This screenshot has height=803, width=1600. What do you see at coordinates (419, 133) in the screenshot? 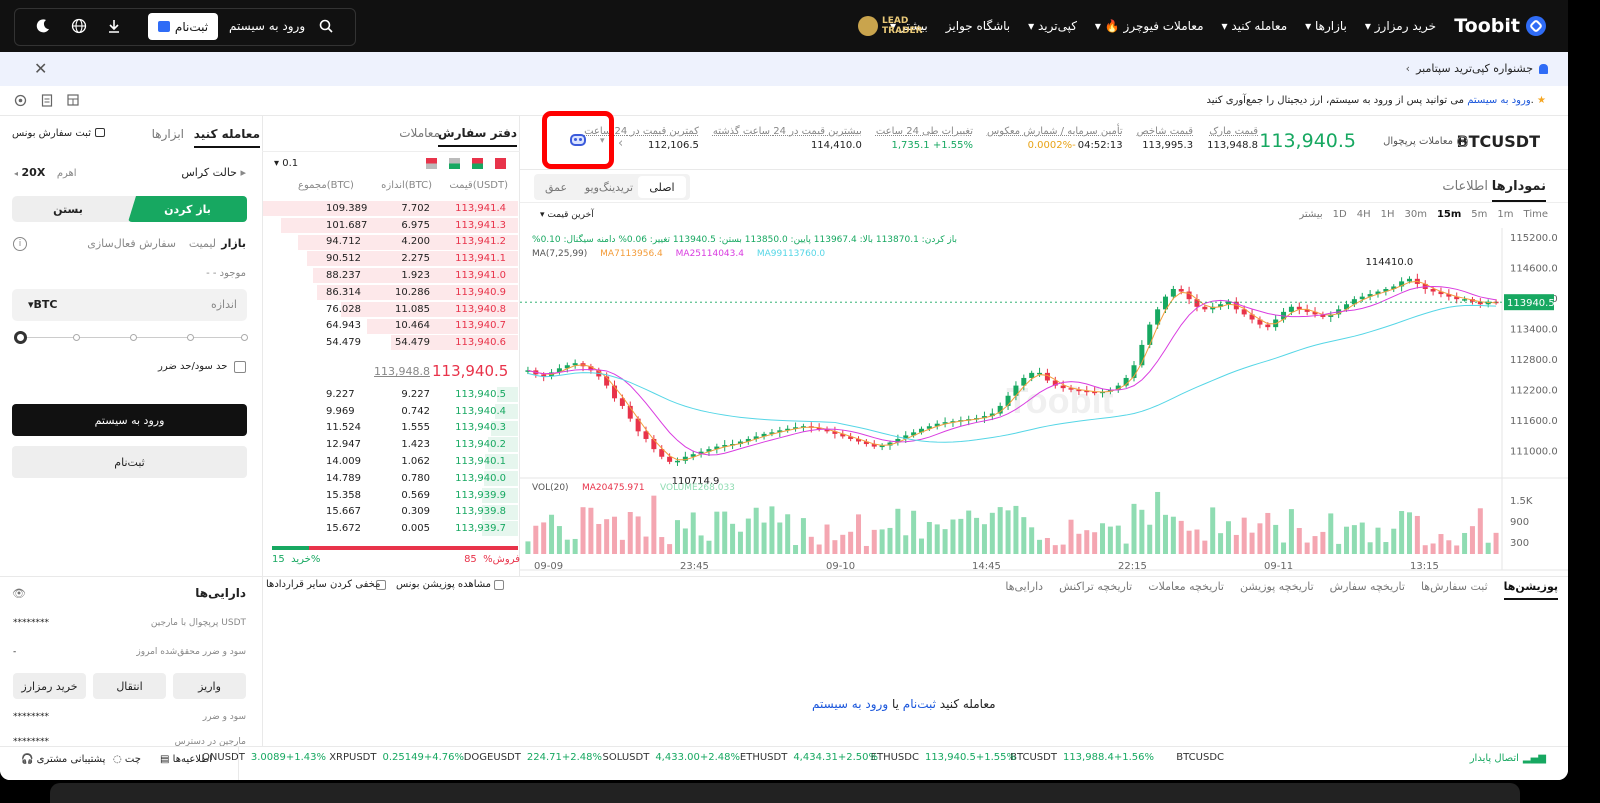
I see `tab-trades: معاملات` at bounding box center [419, 133].